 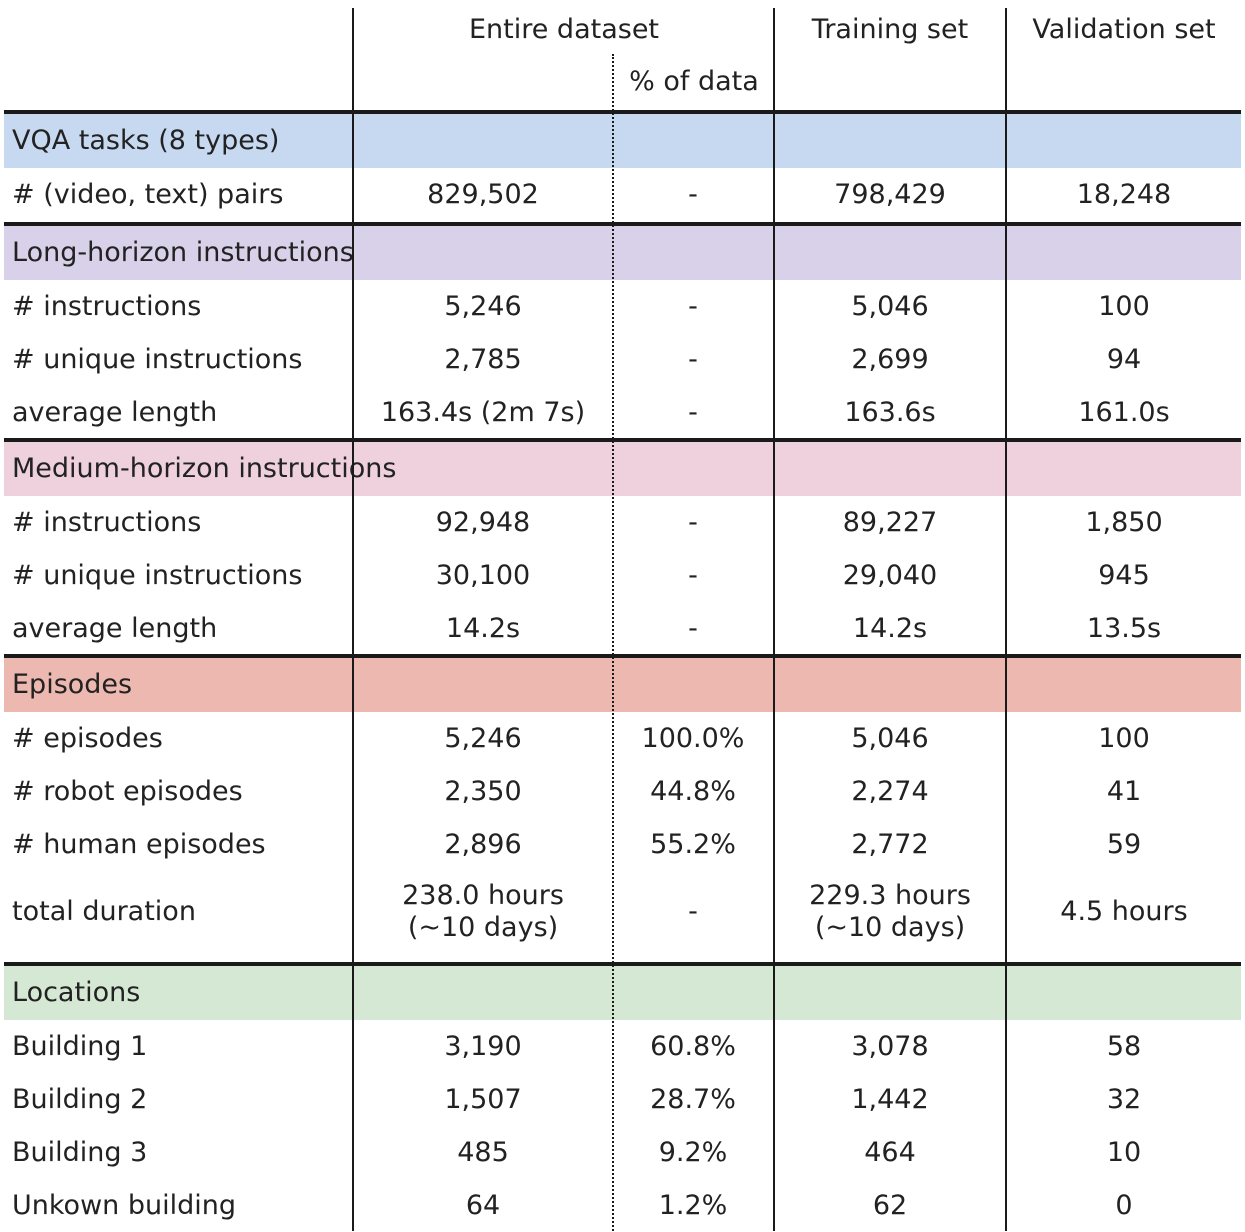 What do you see at coordinates (76, 993) in the screenshot?
I see `section-title: Locations` at bounding box center [76, 993].